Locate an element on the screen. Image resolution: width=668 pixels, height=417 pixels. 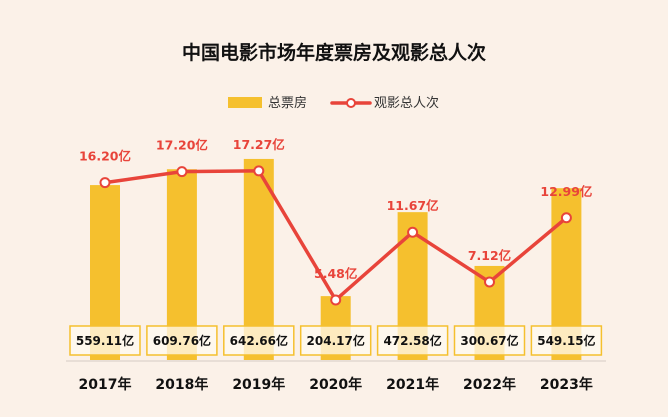
bar-value-label: 549.15亿 is located at coordinates (566, 340).